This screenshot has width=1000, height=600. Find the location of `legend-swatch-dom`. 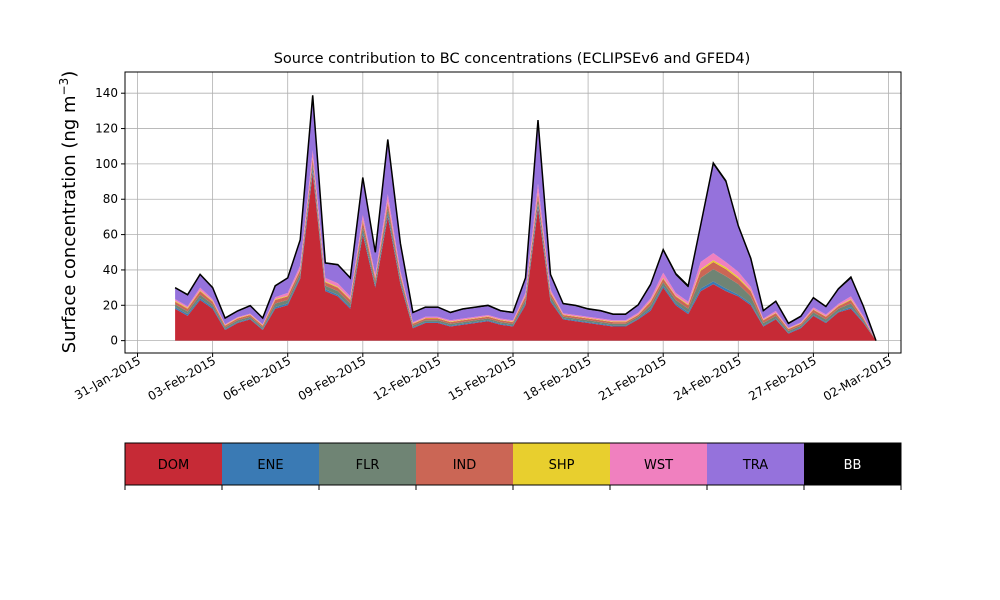

legend-swatch-dom is located at coordinates (173, 464).